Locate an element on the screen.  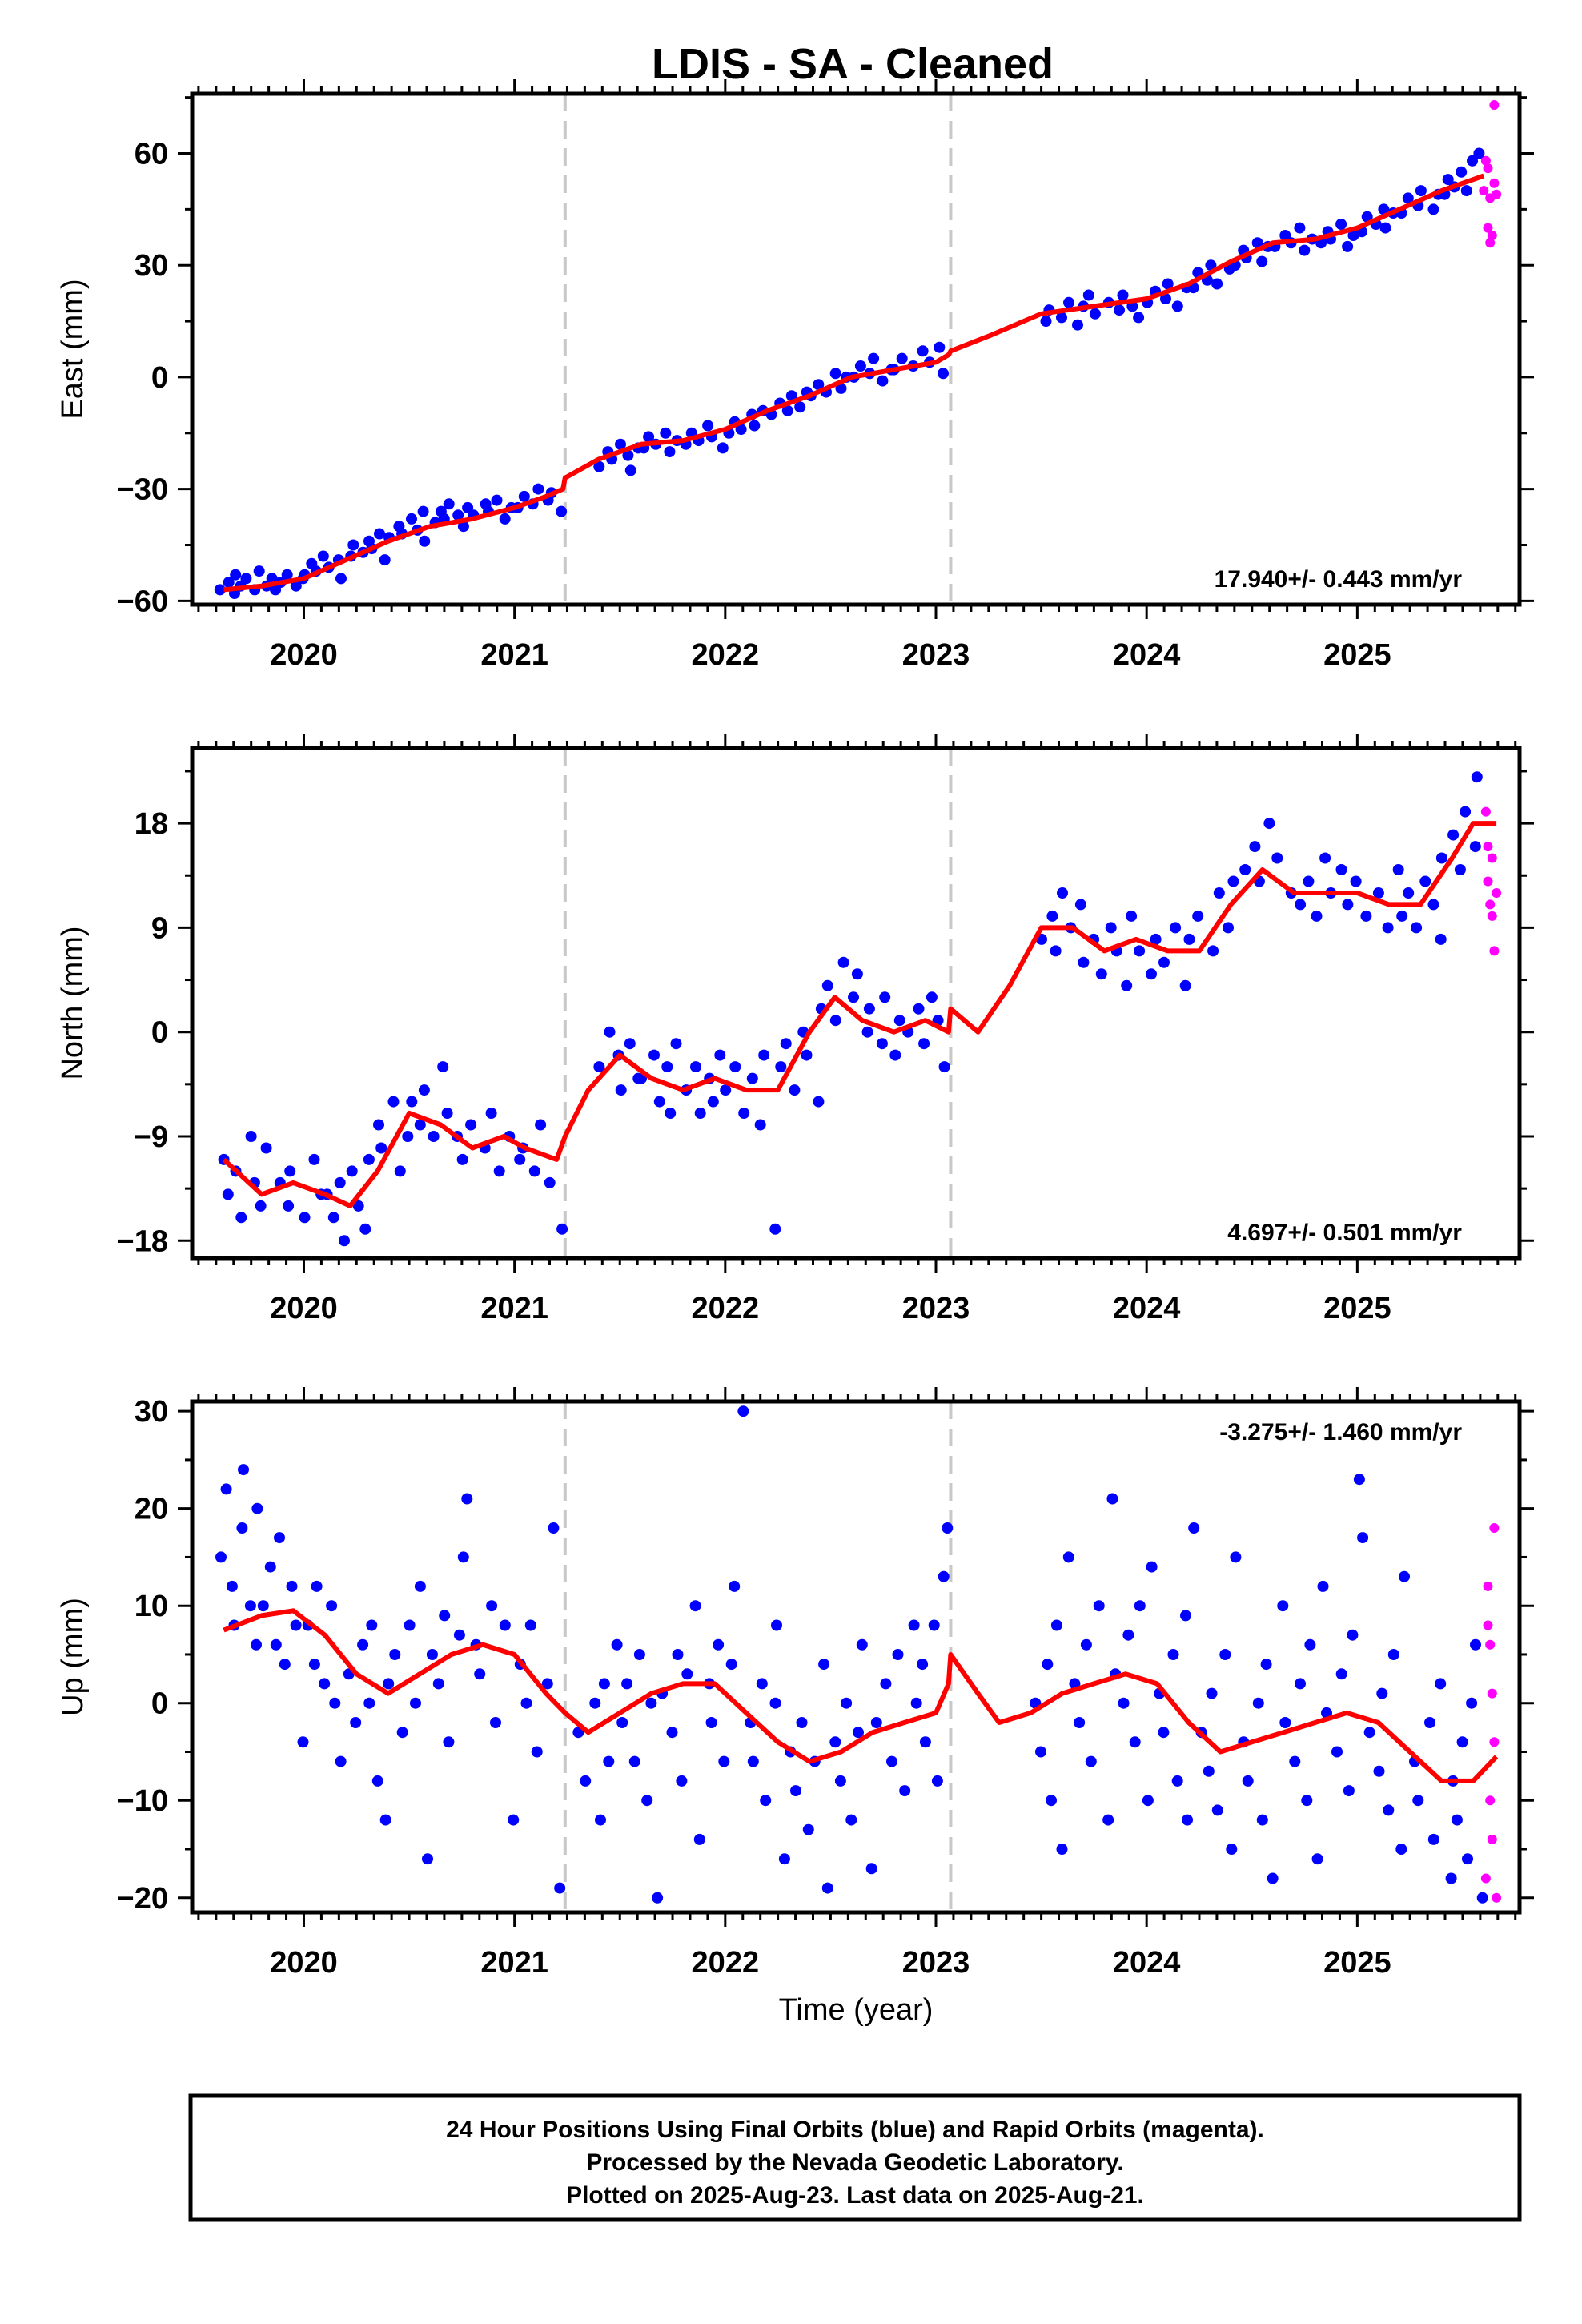
north-x-tick-label: 2020 is located at coordinates (304, 1308).